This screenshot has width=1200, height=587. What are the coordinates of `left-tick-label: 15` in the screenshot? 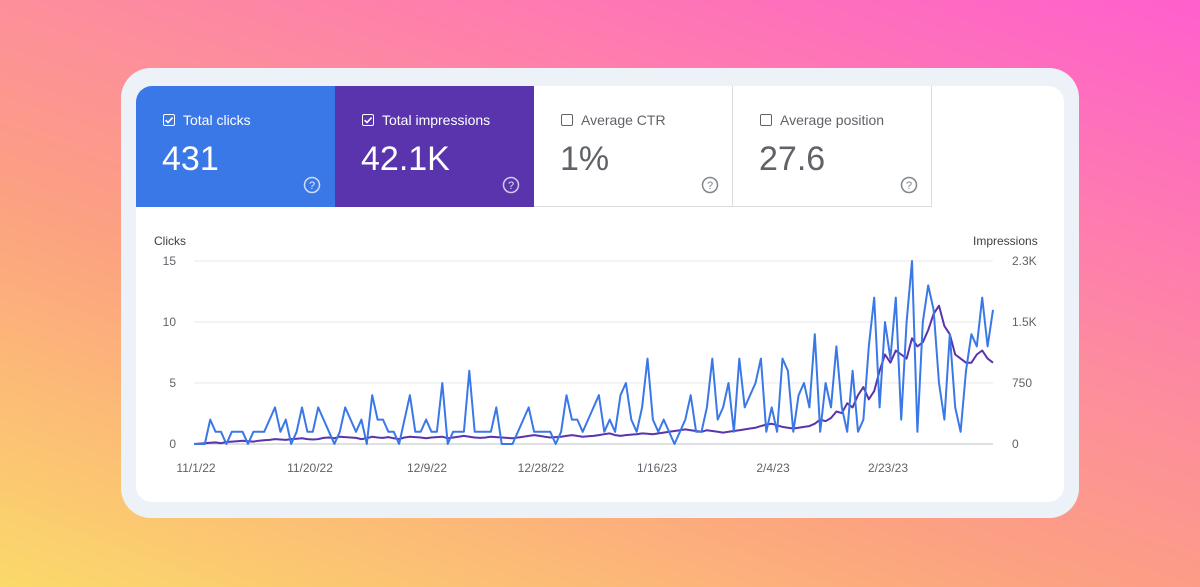 It's located at (170, 261).